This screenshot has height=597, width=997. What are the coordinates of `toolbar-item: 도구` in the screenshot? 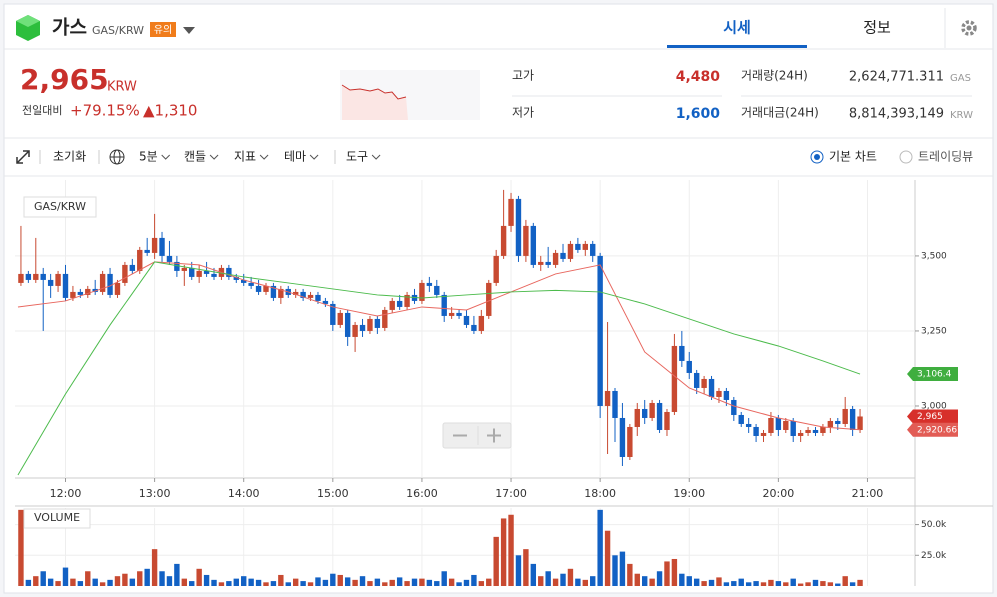 It's located at (357, 157).